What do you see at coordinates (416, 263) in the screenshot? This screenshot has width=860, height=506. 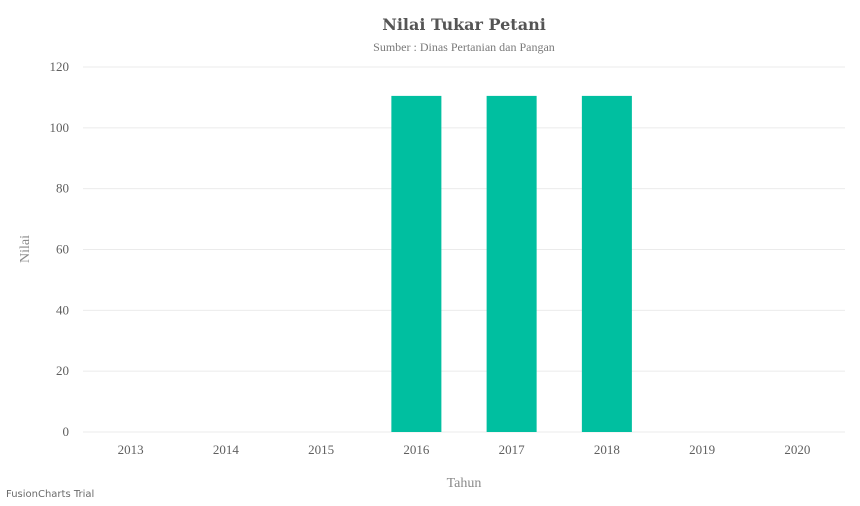 I see `bar-2016` at bounding box center [416, 263].